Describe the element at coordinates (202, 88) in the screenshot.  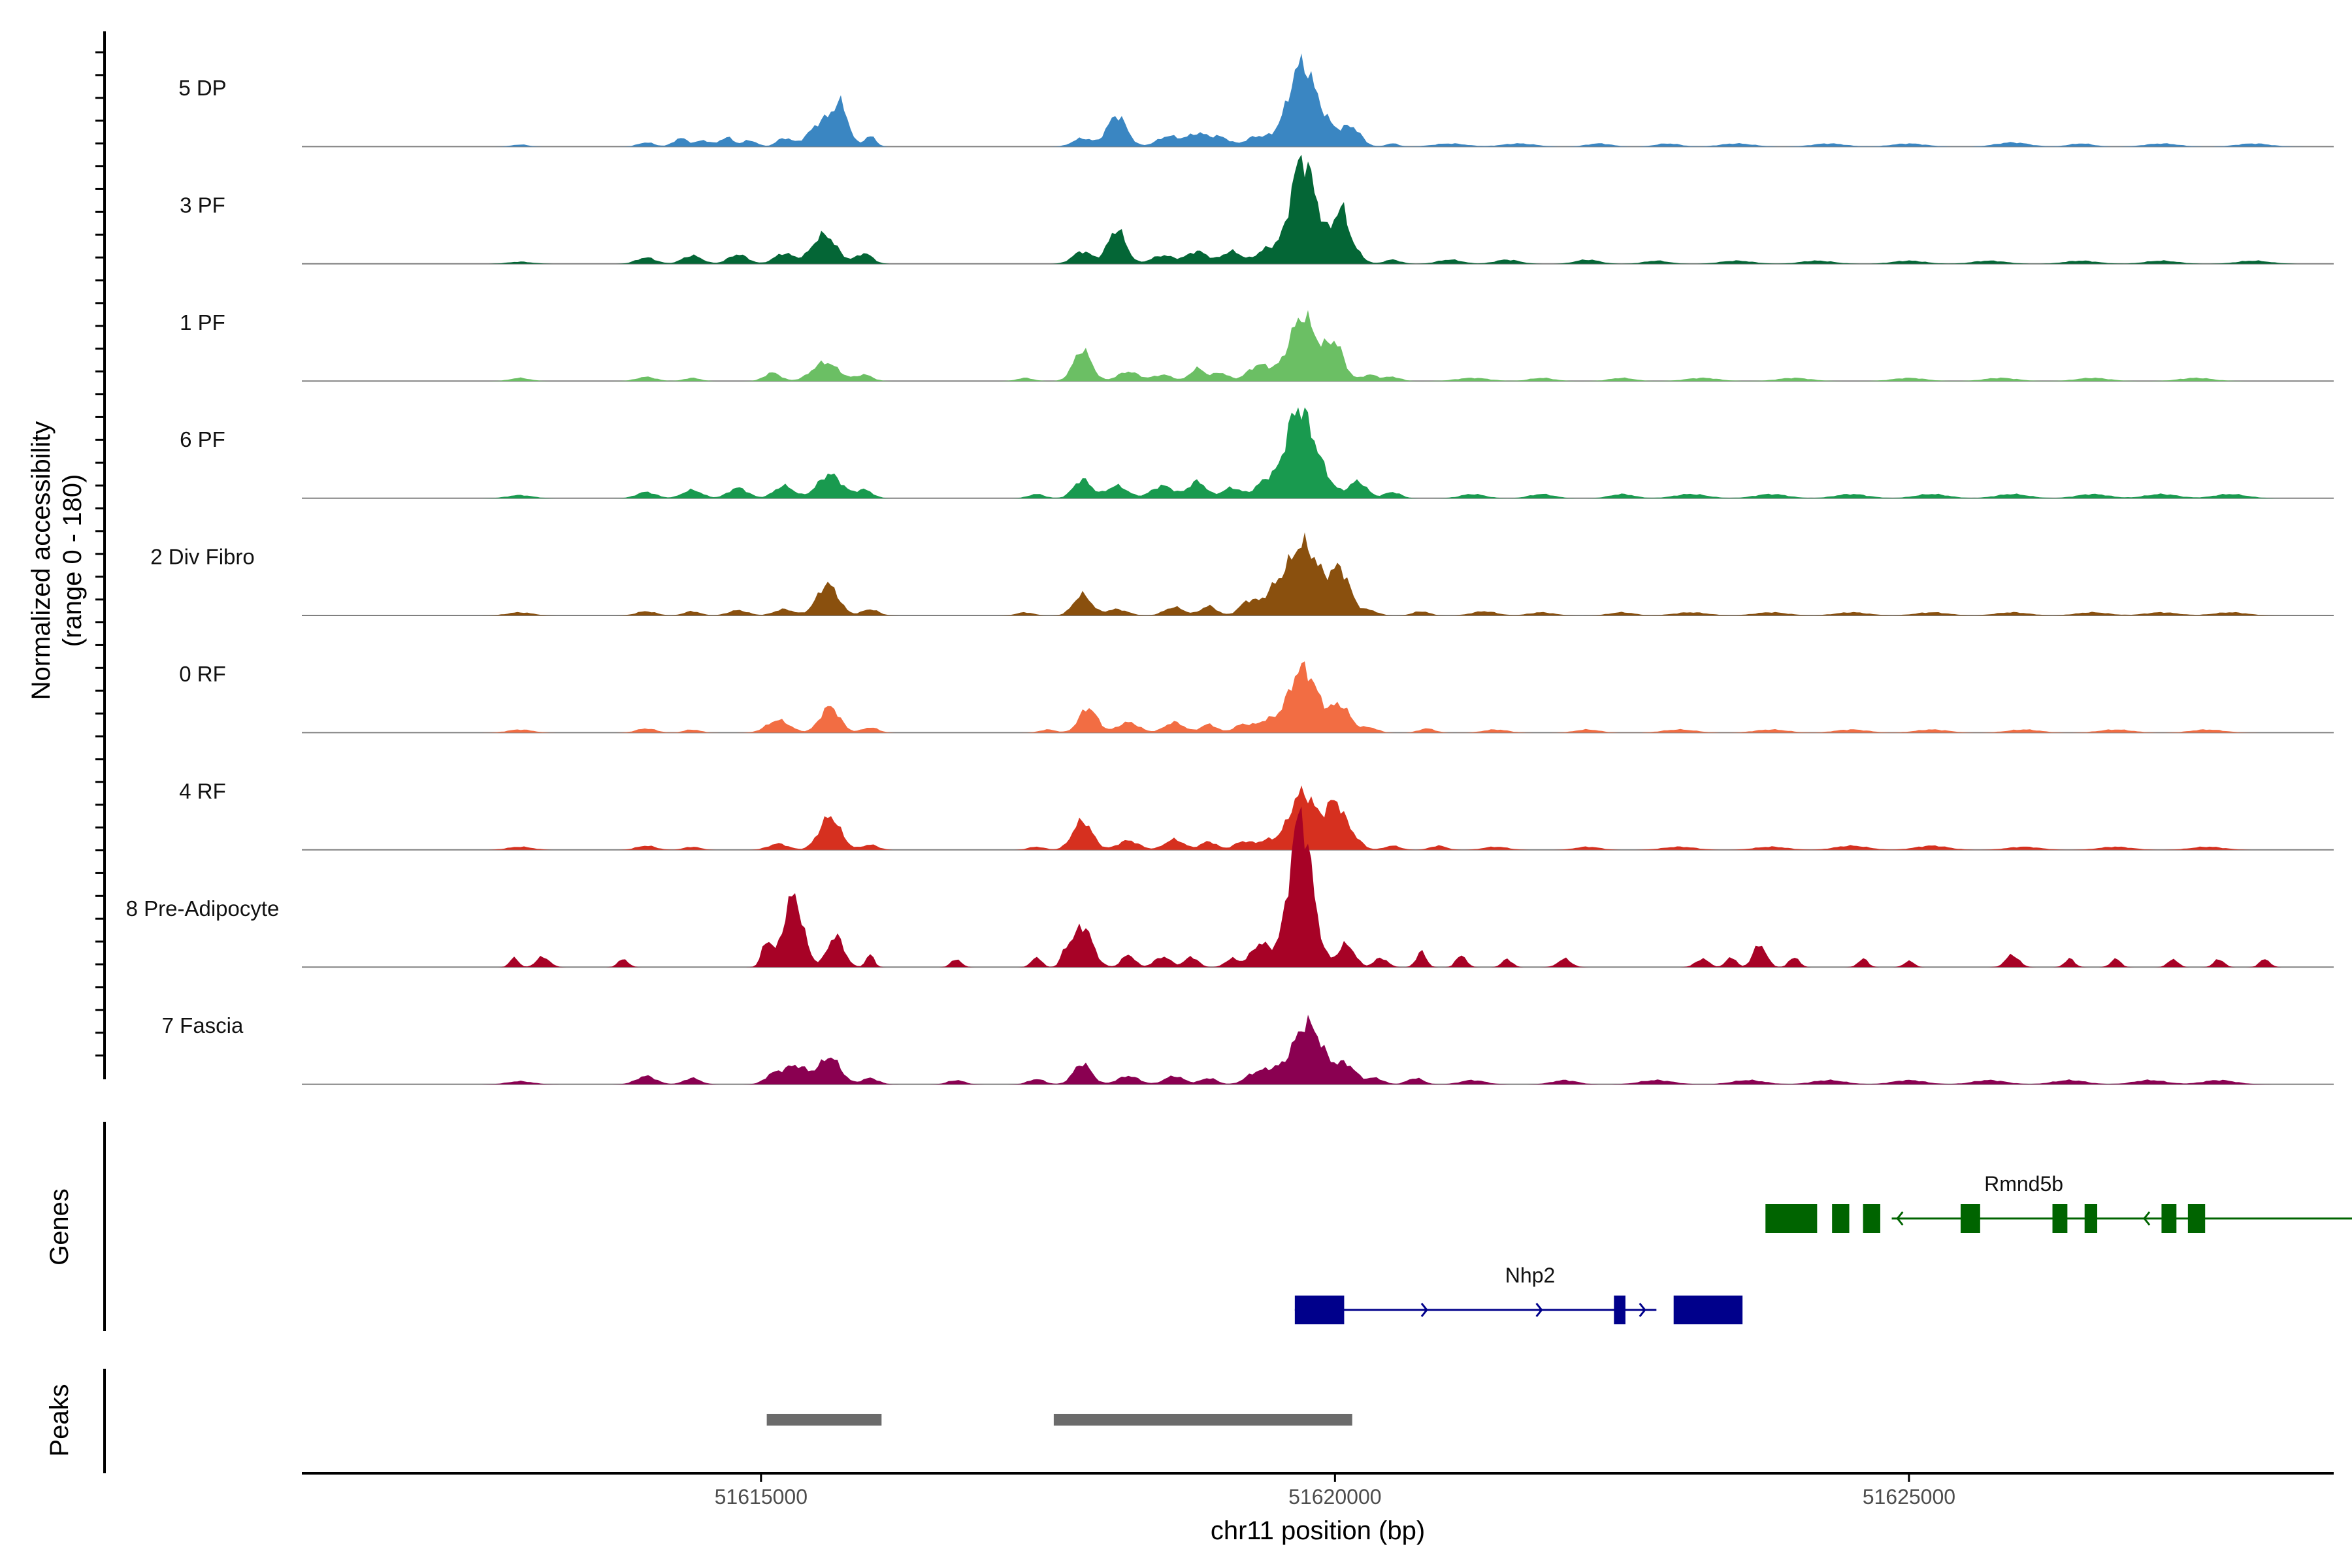
I see `track-label: 5 DP` at that location.